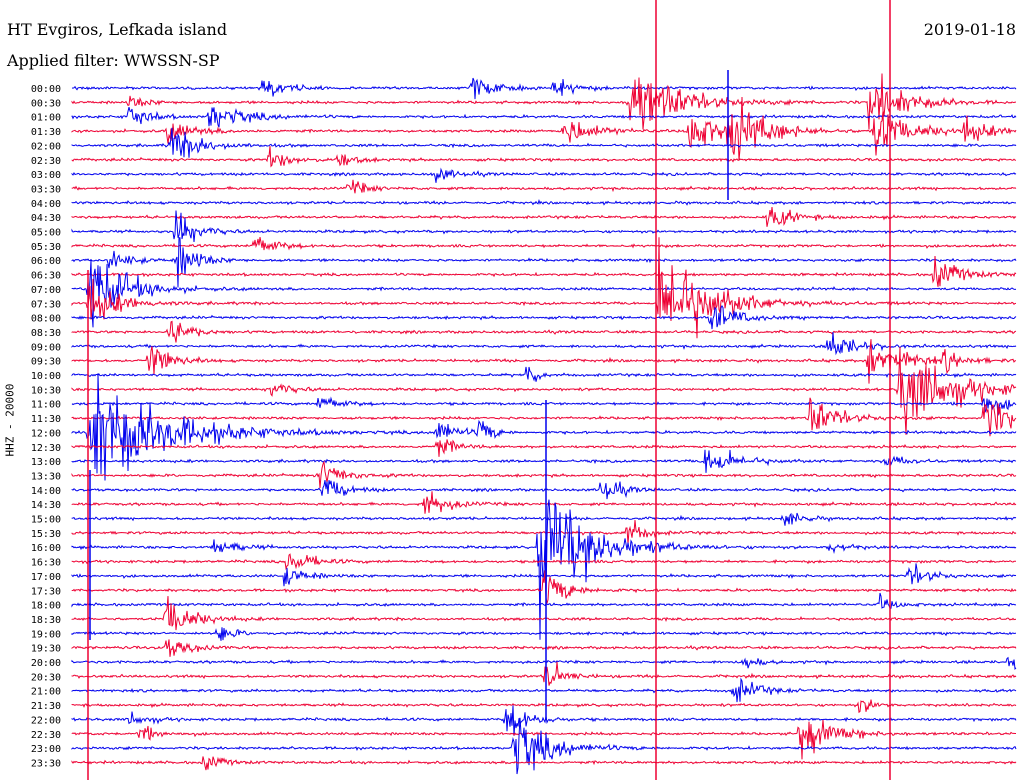  Describe the element at coordinates (46, 103) in the screenshot. I see `row-time-label: 00:30` at that location.